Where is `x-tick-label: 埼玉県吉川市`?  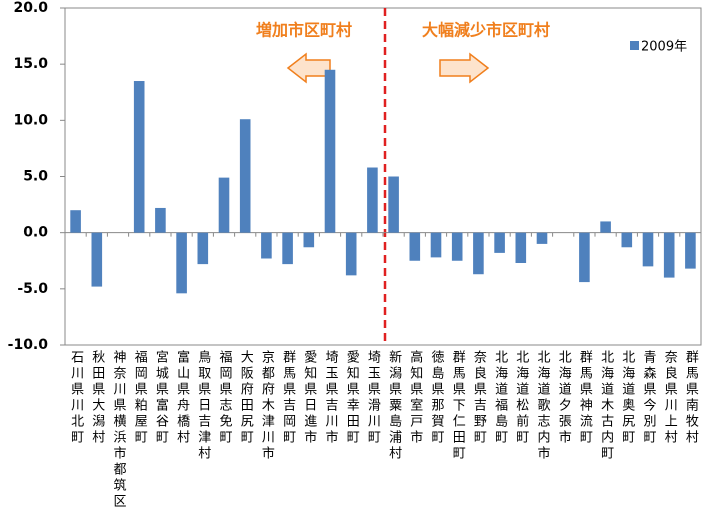 x-tick-label: 埼玉県吉川市 is located at coordinates (331, 398).